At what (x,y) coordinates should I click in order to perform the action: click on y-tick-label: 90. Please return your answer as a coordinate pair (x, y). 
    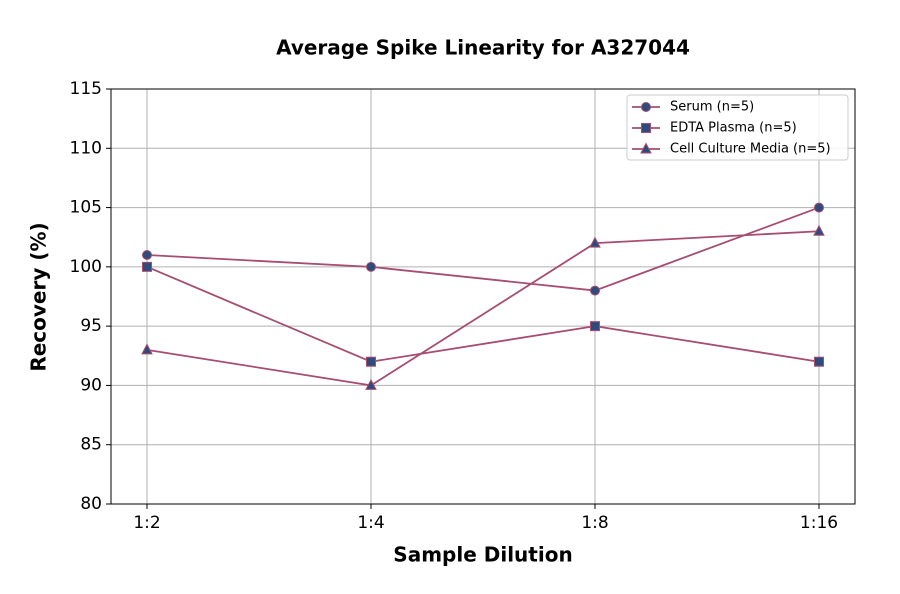
    Looking at the image, I should click on (91, 385).